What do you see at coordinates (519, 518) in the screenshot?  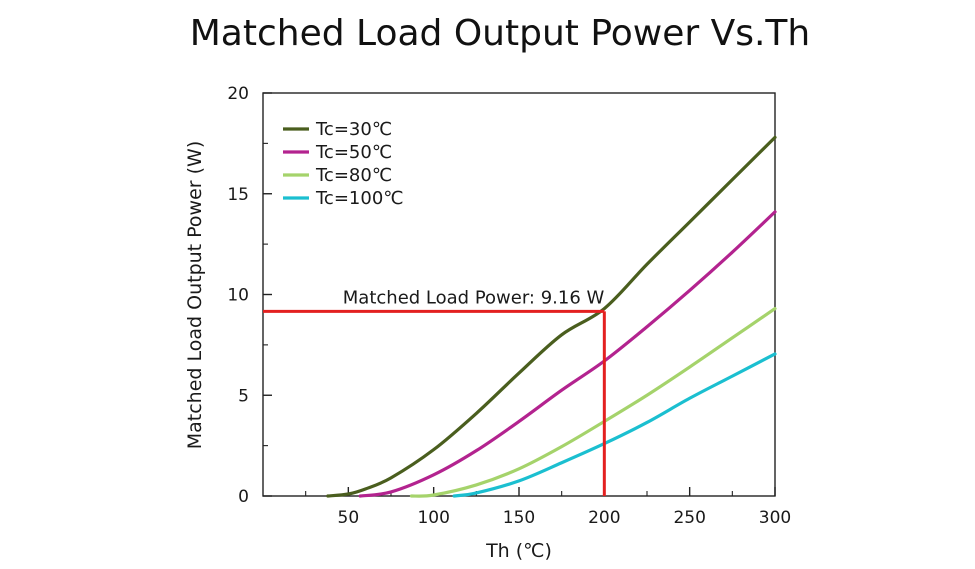 I see `x-tick-label: 150` at bounding box center [519, 518].